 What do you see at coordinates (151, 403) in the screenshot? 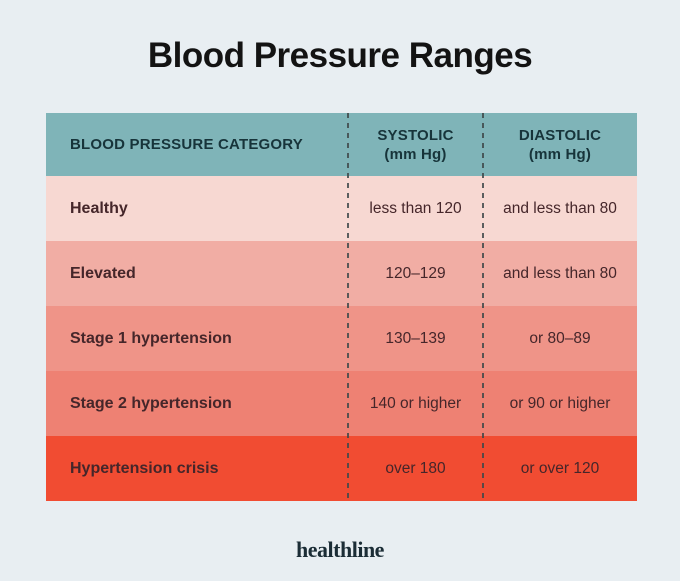
I see `category-cell: Stage 2 hypertension` at bounding box center [151, 403].